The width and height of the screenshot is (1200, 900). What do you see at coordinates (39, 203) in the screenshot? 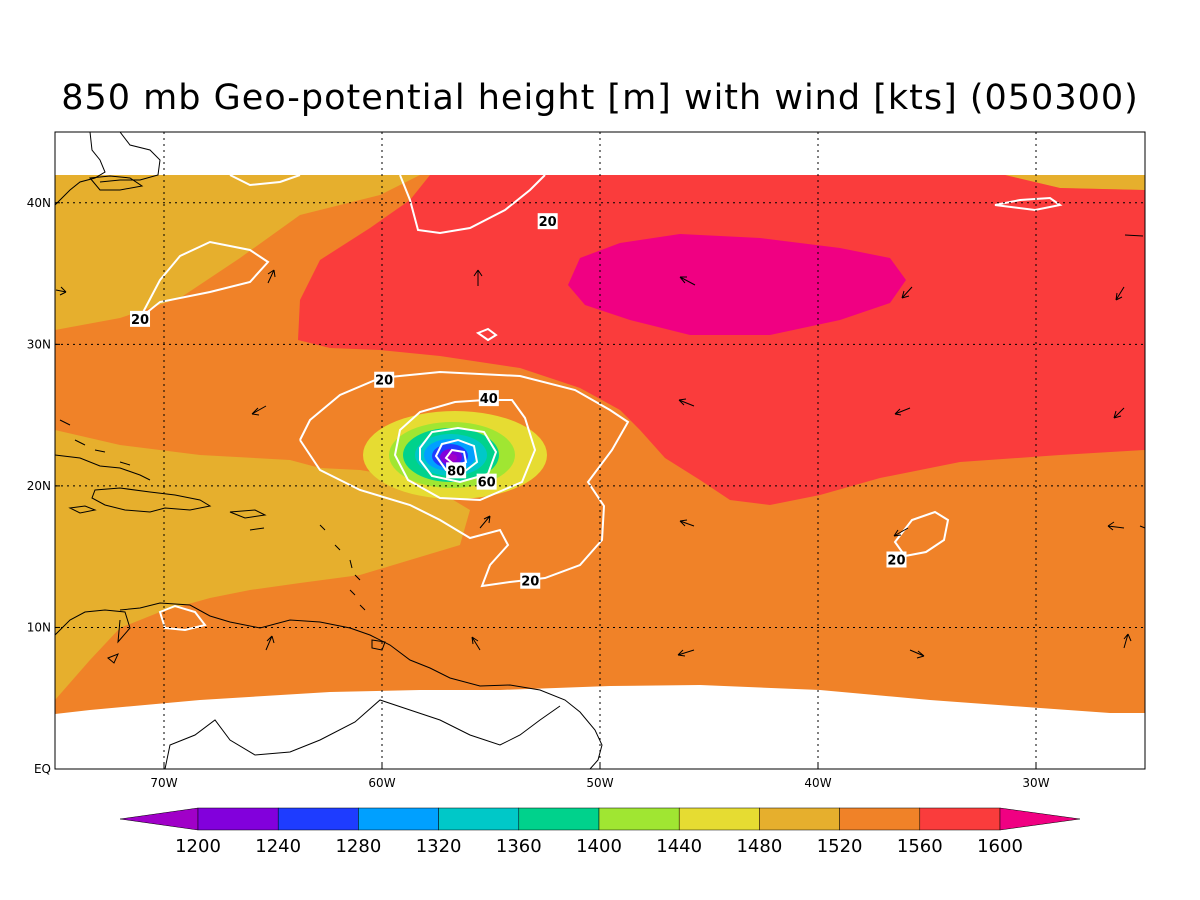
I see `lat-tick-label: 40N` at bounding box center [39, 203].